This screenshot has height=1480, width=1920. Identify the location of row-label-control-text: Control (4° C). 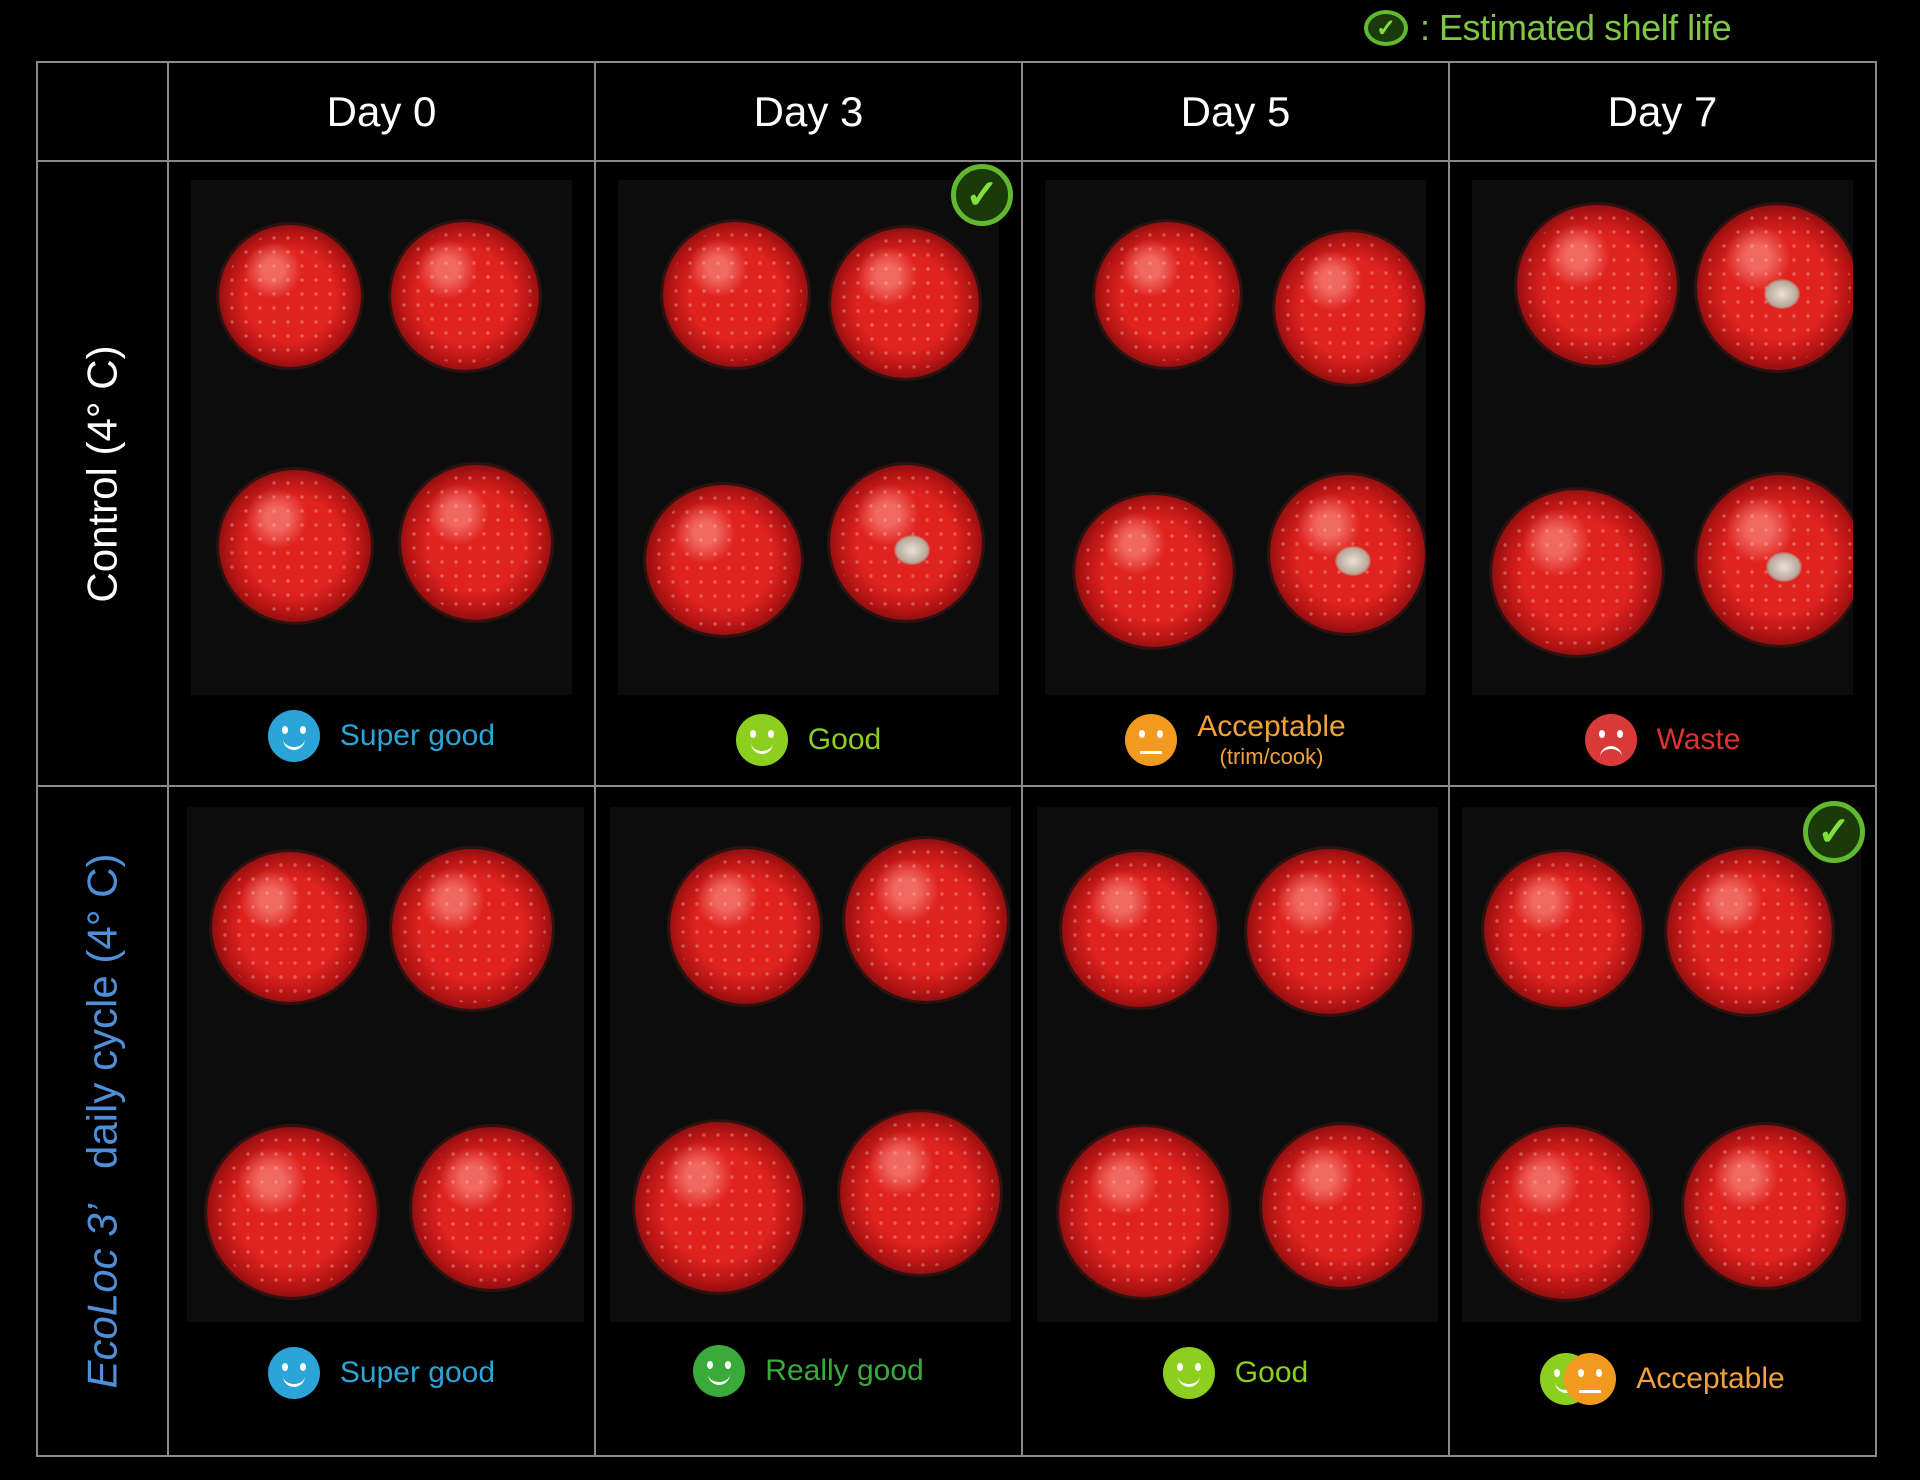
(102, 473).